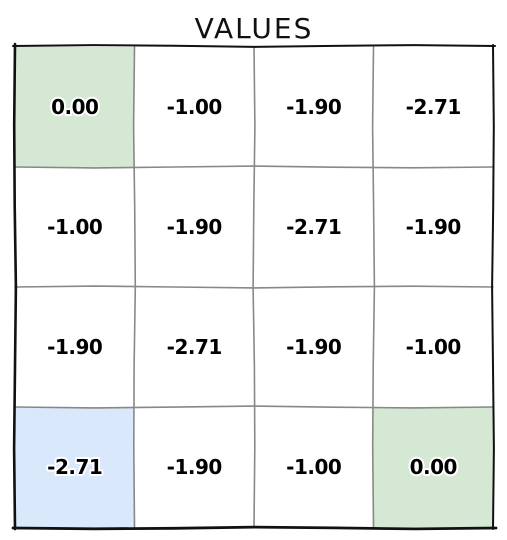 Image resolution: width=507 pixels, height=540 pixels. I want to click on grid-cell-r1-c2, so click(314, 227).